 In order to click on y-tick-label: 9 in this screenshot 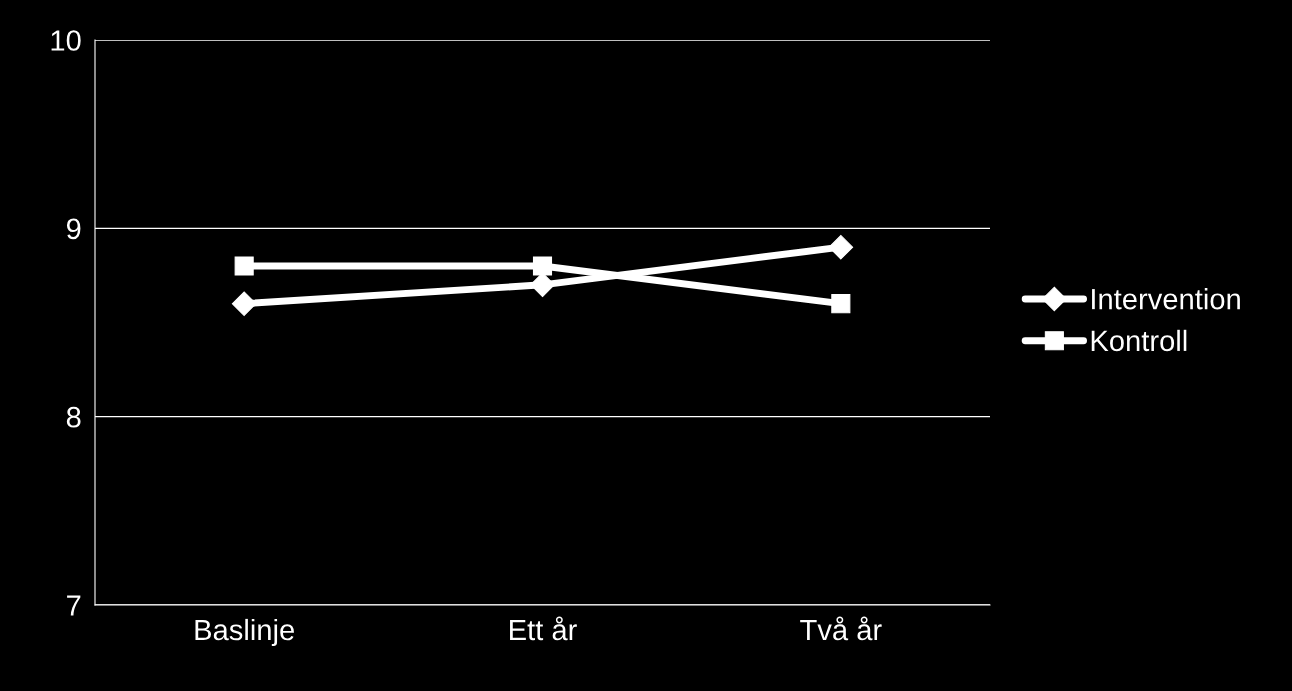, I will do `click(73, 229)`.